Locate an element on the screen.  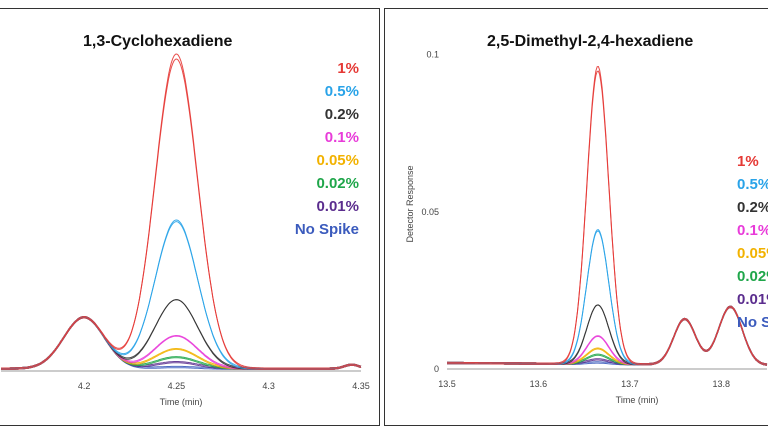
y-axis-label: Detector Response is located at coordinates (410, 203).